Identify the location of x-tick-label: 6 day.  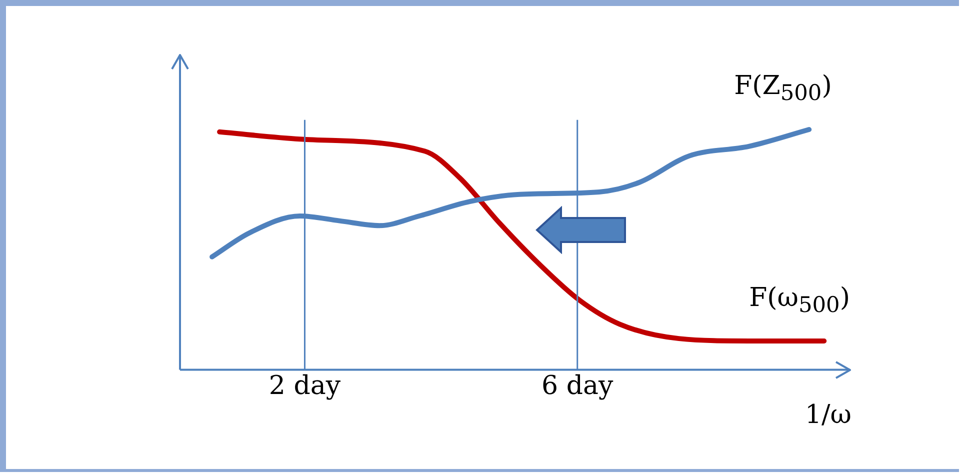
(578, 386).